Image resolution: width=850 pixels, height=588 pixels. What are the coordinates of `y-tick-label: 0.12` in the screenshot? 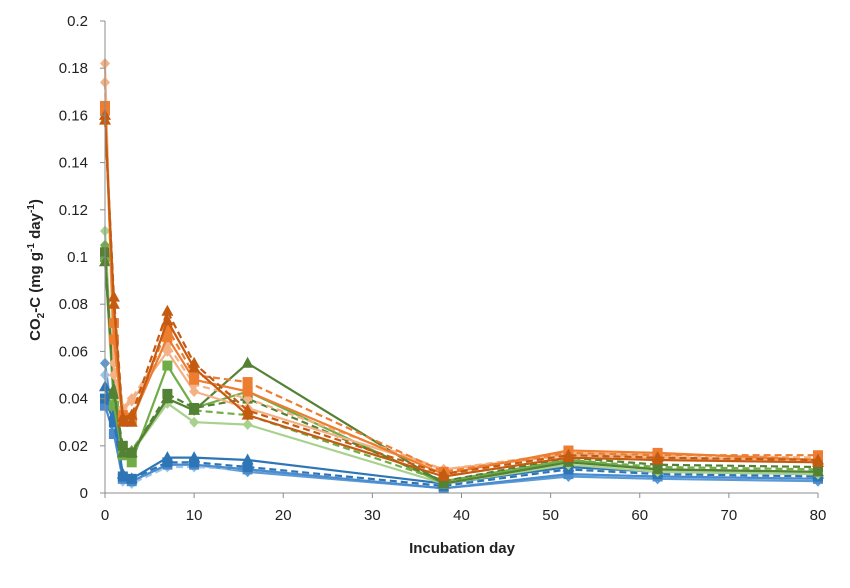 It's located at (73, 210).